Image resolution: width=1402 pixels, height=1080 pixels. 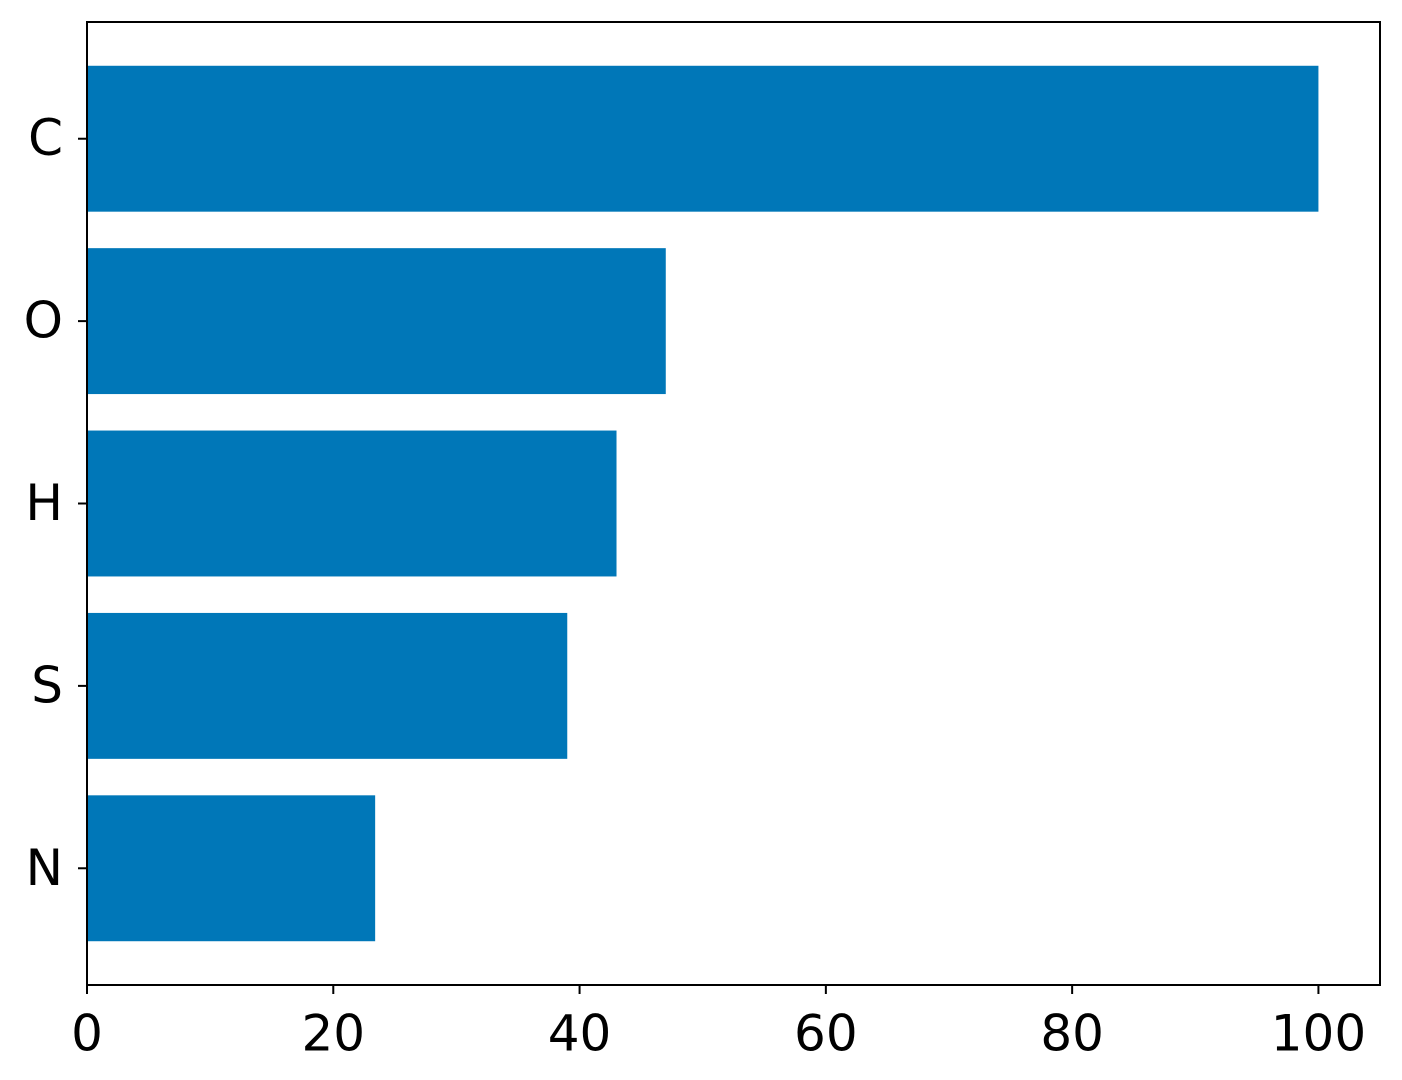 I want to click on y-tick-label: O, so click(x=43, y=321).